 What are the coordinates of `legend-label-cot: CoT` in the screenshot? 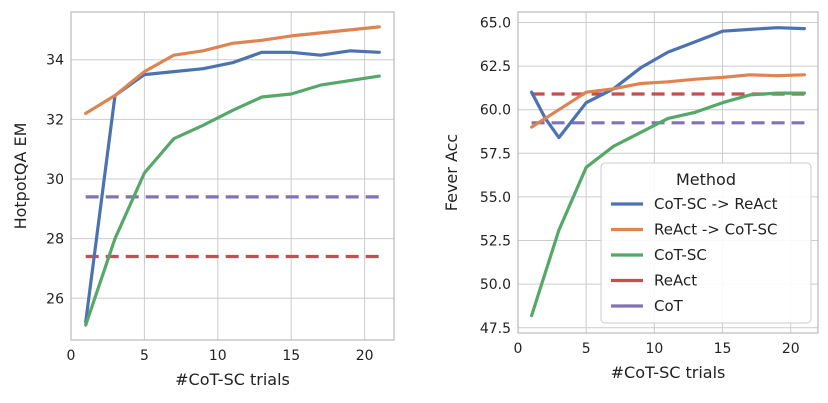 It's located at (669, 306).